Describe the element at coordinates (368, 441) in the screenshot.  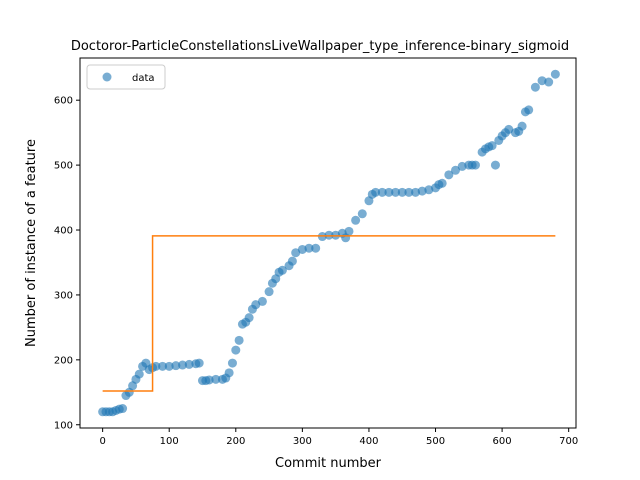
I see `x-tick-label: 400` at that location.